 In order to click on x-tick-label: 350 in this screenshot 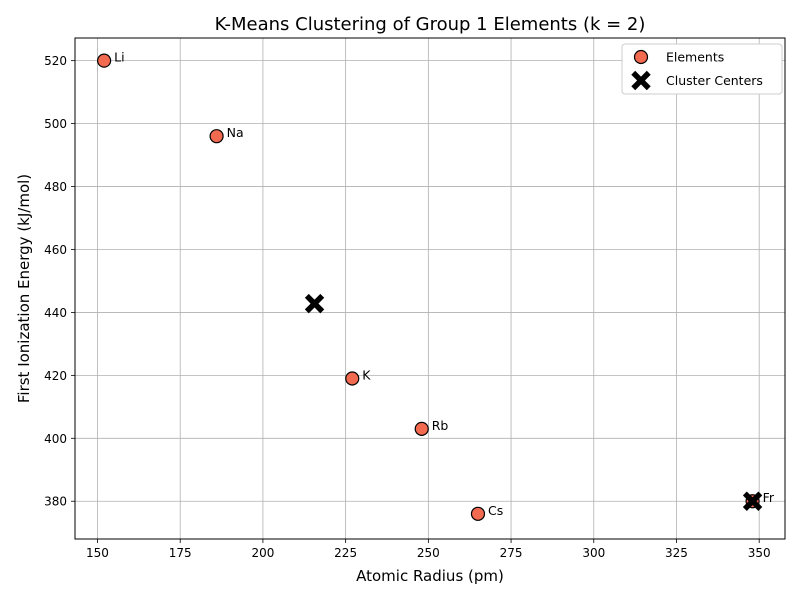, I will do `click(759, 553)`.